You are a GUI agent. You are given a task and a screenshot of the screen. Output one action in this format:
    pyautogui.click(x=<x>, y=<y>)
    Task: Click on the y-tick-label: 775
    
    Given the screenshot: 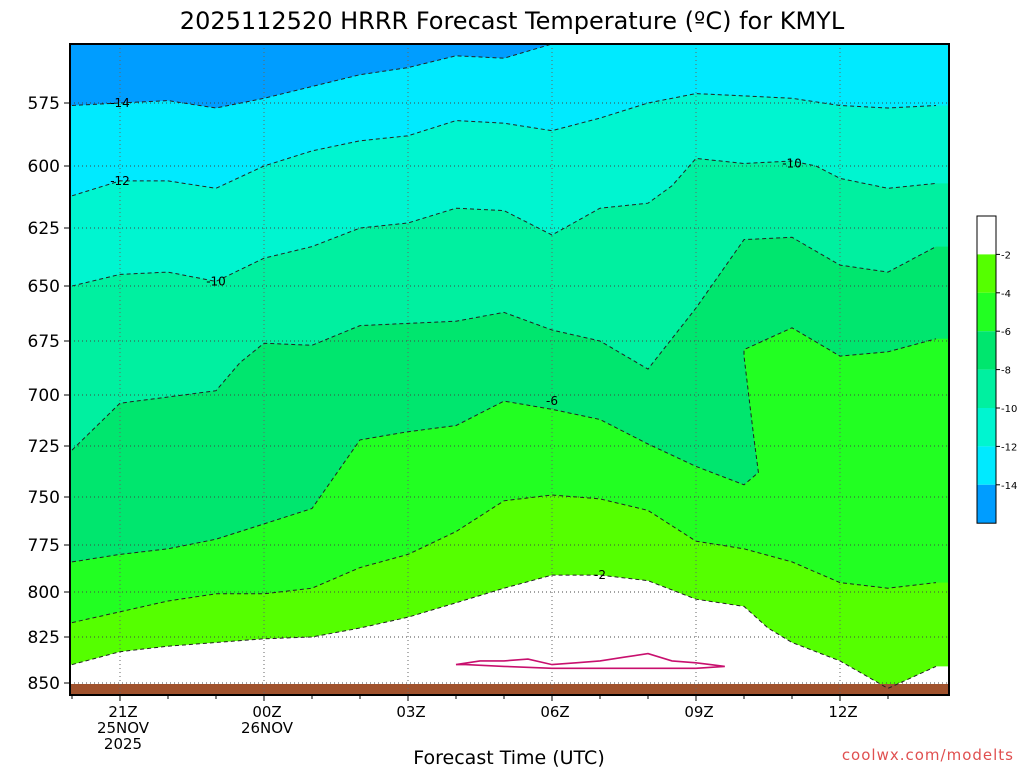 What is the action you would take?
    pyautogui.click(x=44, y=546)
    